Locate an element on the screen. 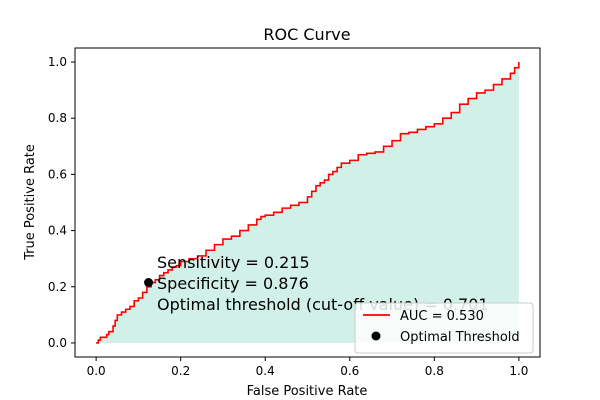  x-tick-label: 0.0 is located at coordinates (96, 371).